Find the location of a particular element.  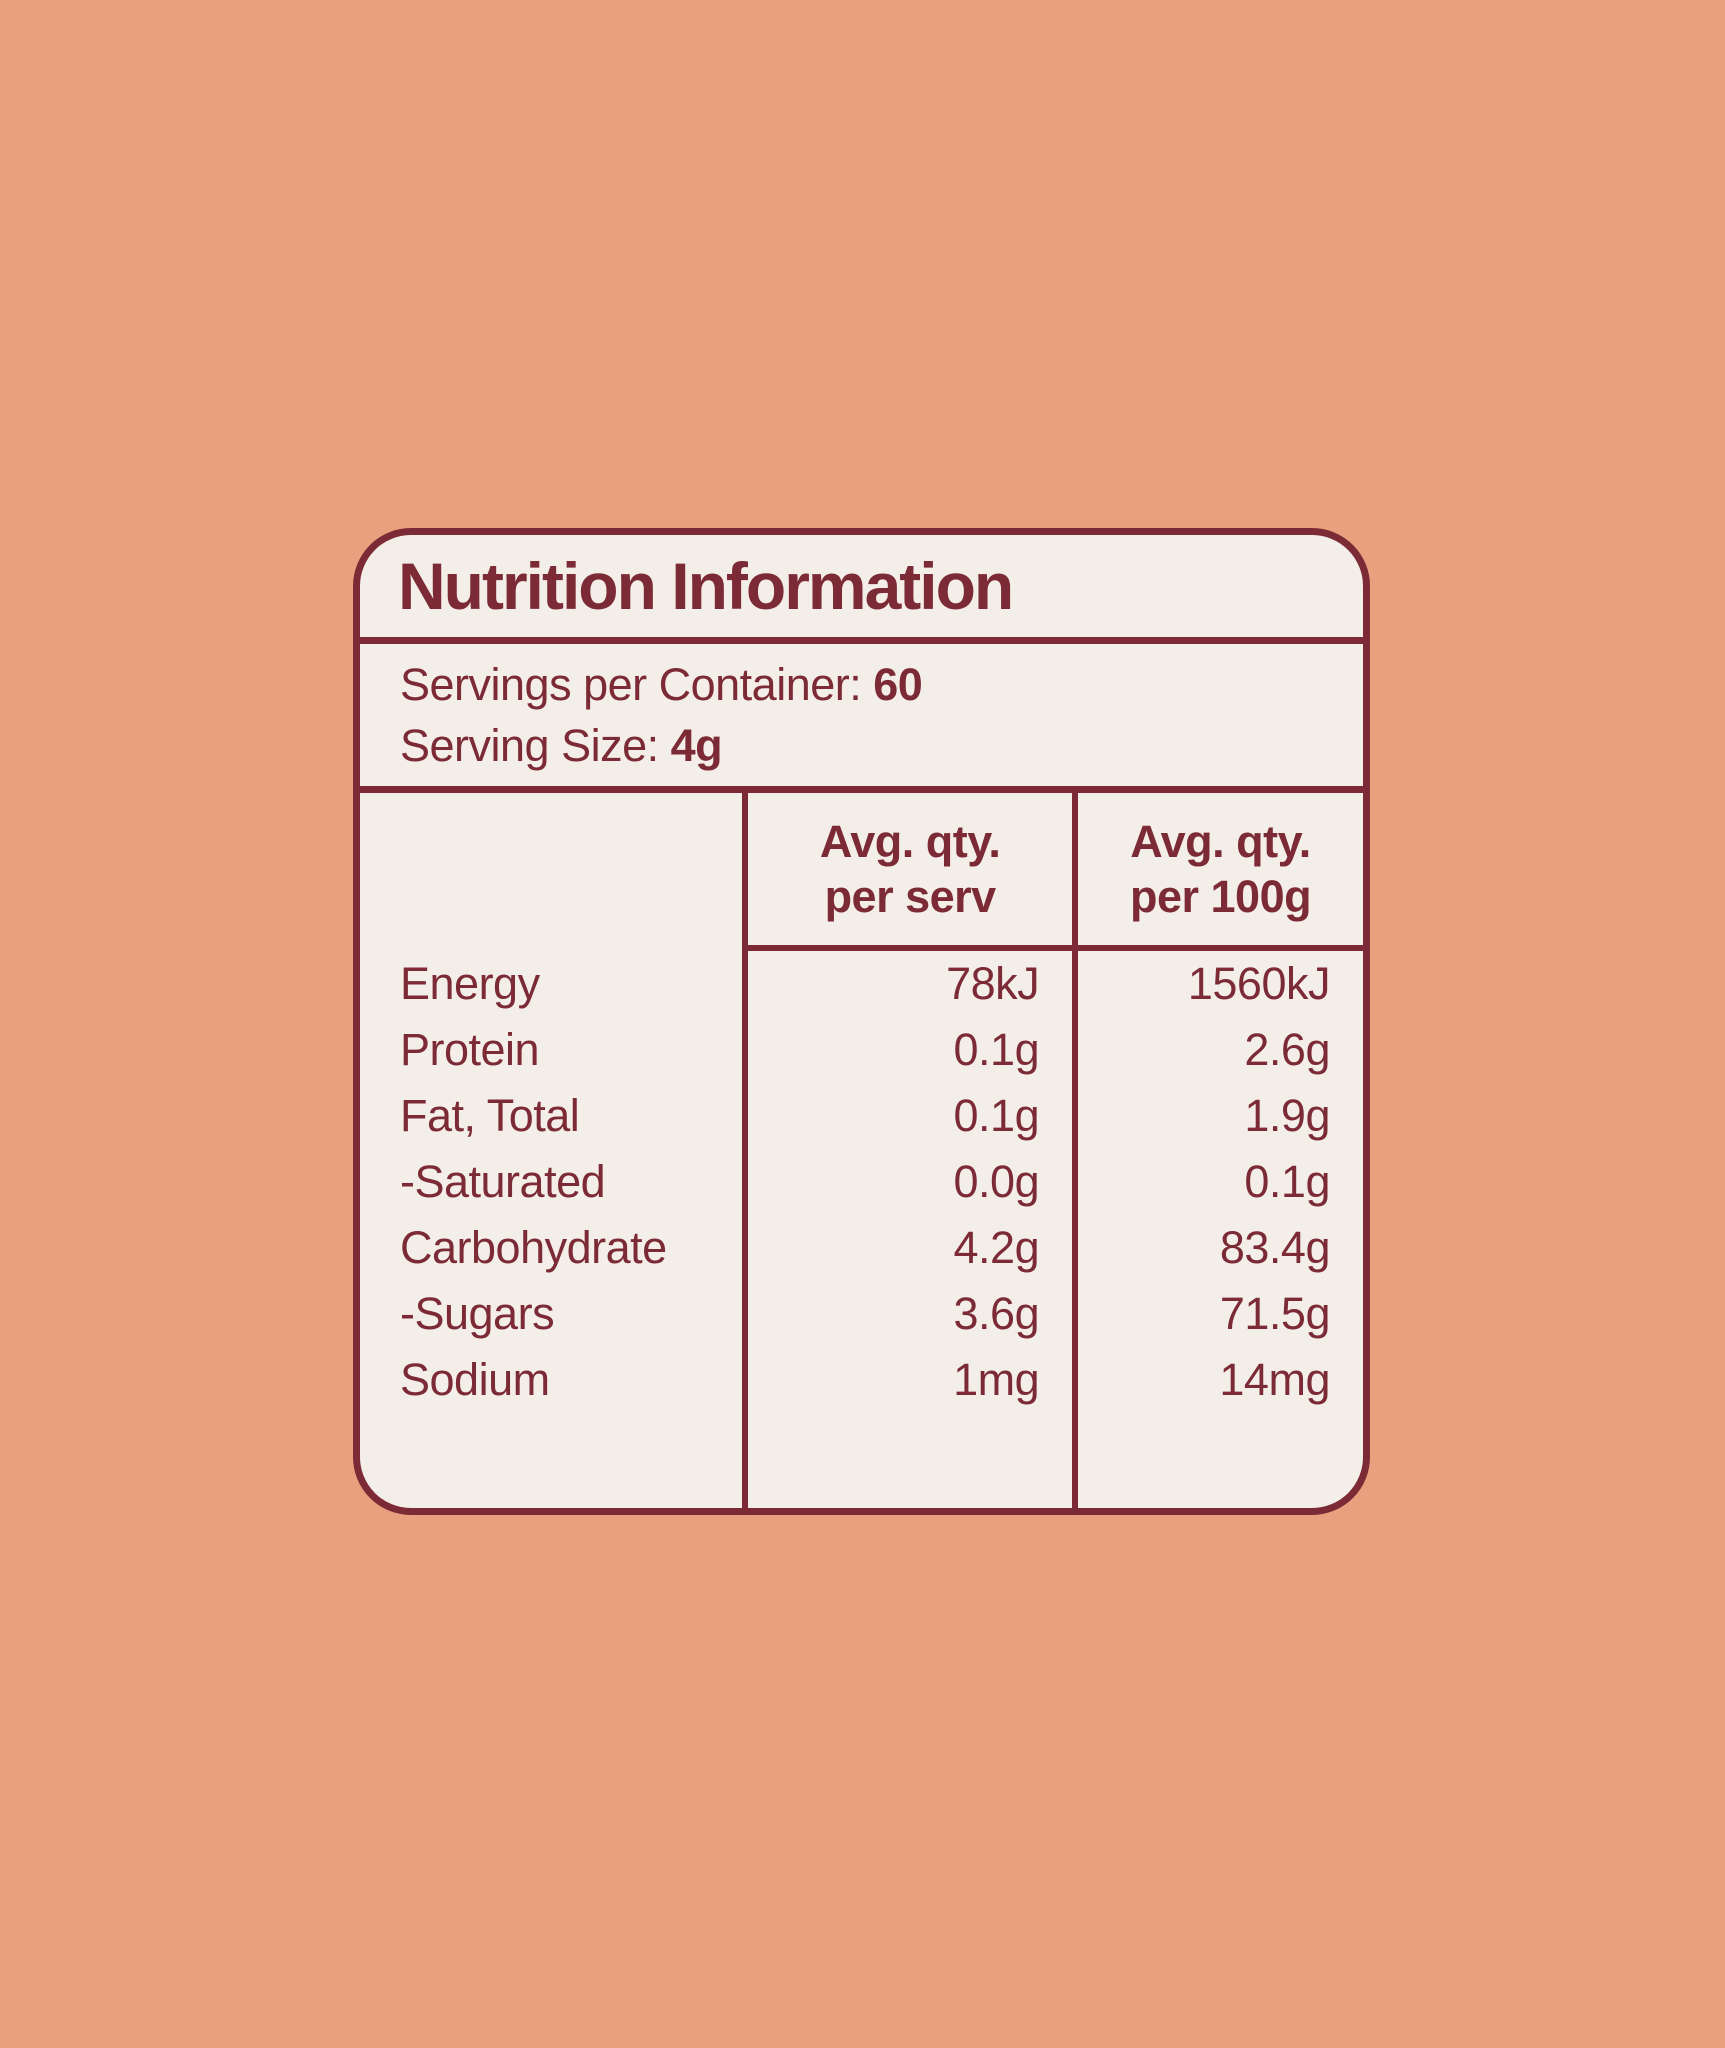

row-carbohydrate-per-100g: 83.4g is located at coordinates (1217, 1248).